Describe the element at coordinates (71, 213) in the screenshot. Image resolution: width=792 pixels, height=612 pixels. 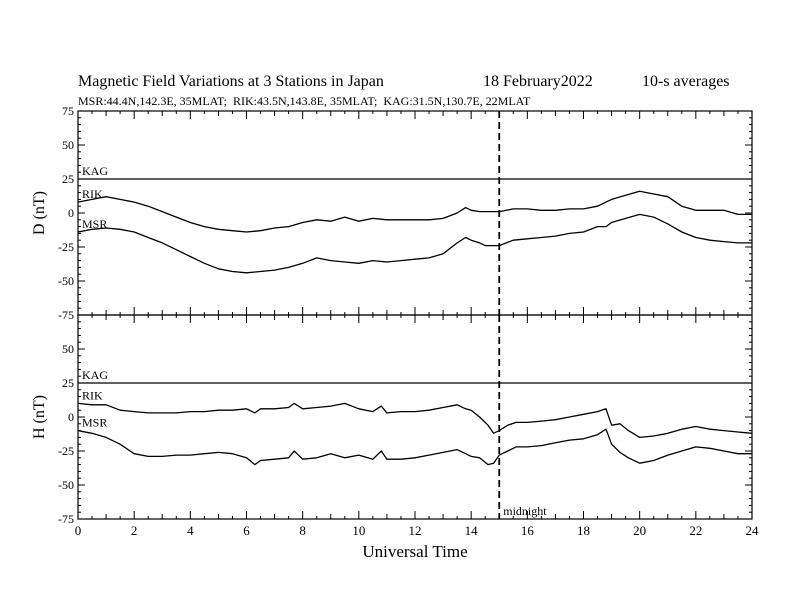
I see `y-tick-label-D: 0` at that location.